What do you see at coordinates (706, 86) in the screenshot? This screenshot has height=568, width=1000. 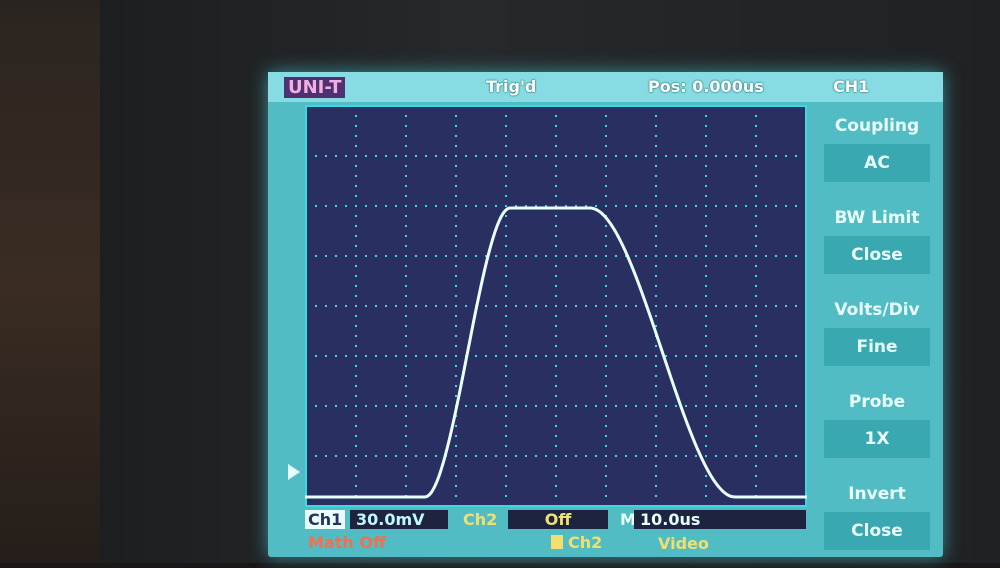 I see `horizontal-position: Pos: 0.000us` at bounding box center [706, 86].